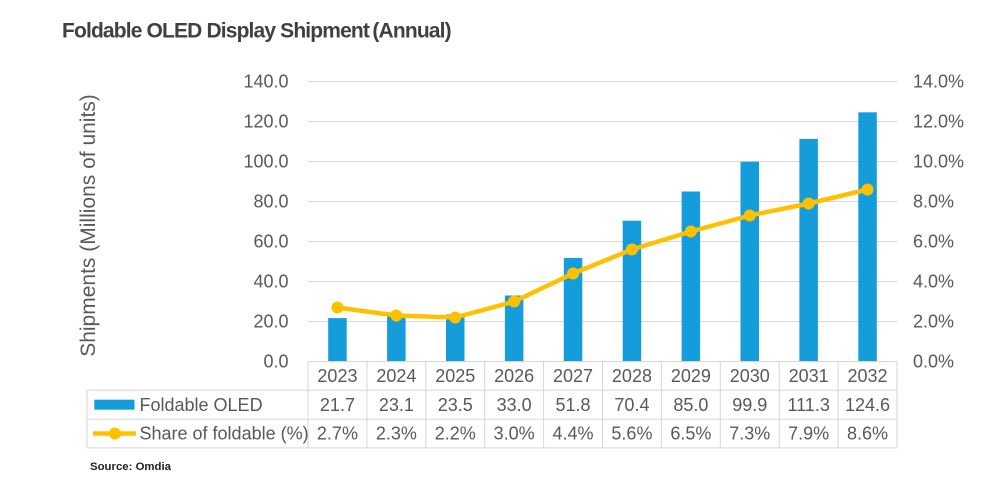 This screenshot has width=1007, height=491. What do you see at coordinates (808, 405) in the screenshot?
I see `svg-text: 111.3` at bounding box center [808, 405].